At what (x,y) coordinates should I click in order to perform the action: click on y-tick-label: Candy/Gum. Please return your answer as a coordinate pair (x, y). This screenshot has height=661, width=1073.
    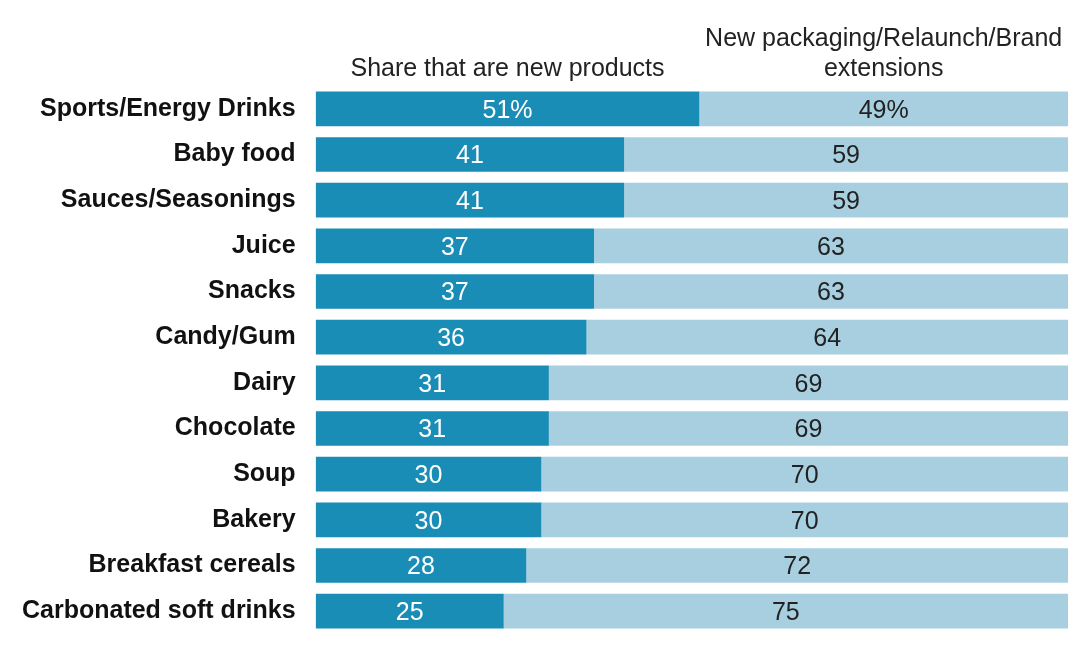
    Looking at the image, I should click on (225, 335).